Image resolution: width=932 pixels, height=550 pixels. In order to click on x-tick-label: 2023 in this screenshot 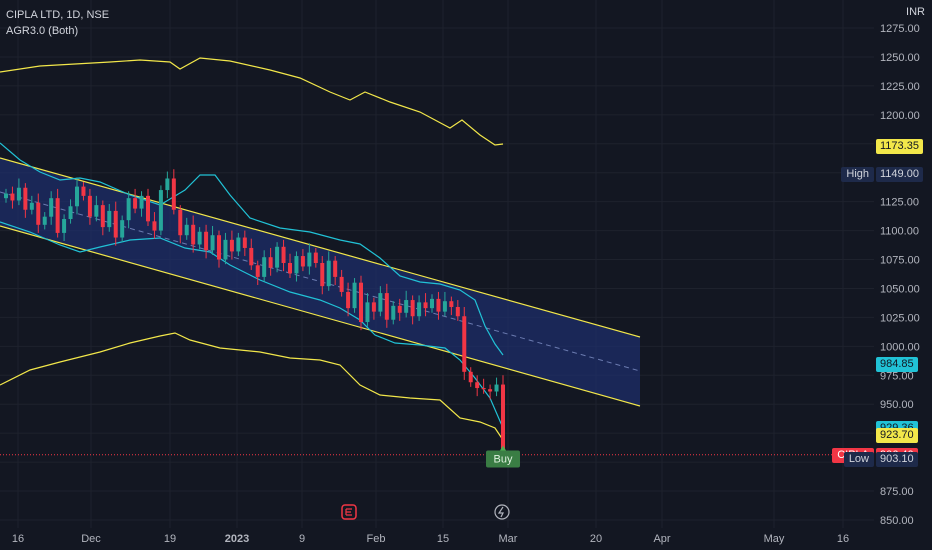, I will do `click(237, 539)`.